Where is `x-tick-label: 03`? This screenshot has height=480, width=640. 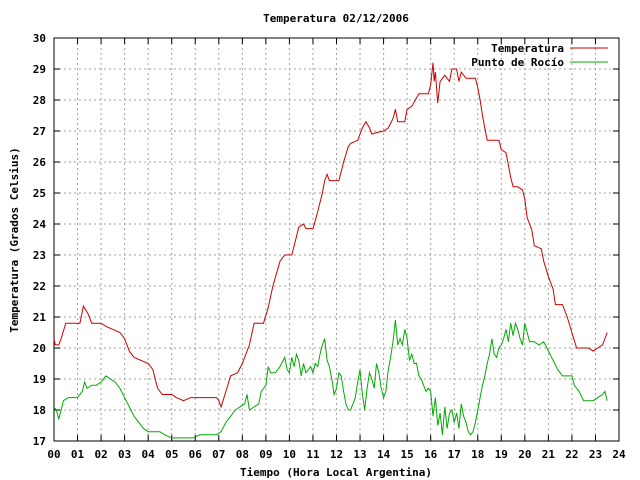
x-tick-label: 03 is located at coordinates (124, 454).